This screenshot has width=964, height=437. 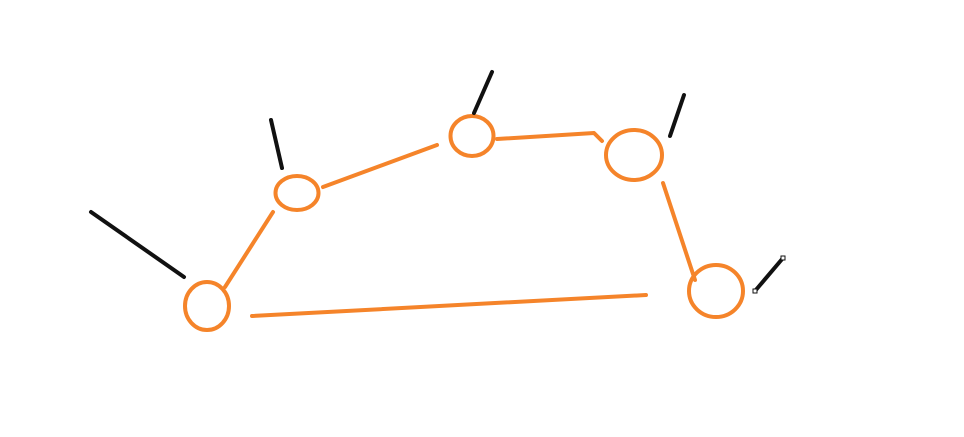 What do you see at coordinates (755, 291) in the screenshot?
I see `selection-handle-end` at bounding box center [755, 291].